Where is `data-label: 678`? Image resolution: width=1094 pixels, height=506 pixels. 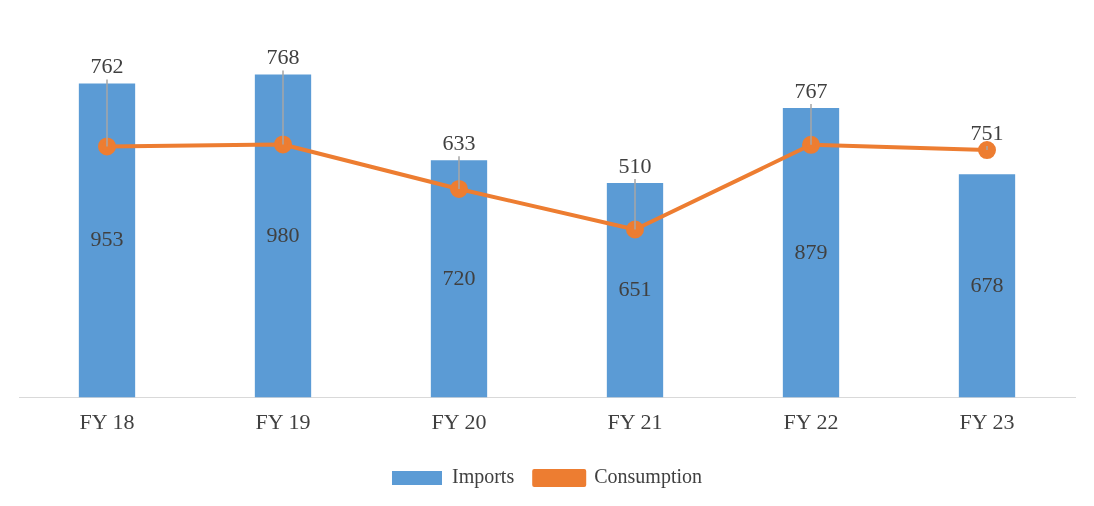
data-label: 678 is located at coordinates (987, 284).